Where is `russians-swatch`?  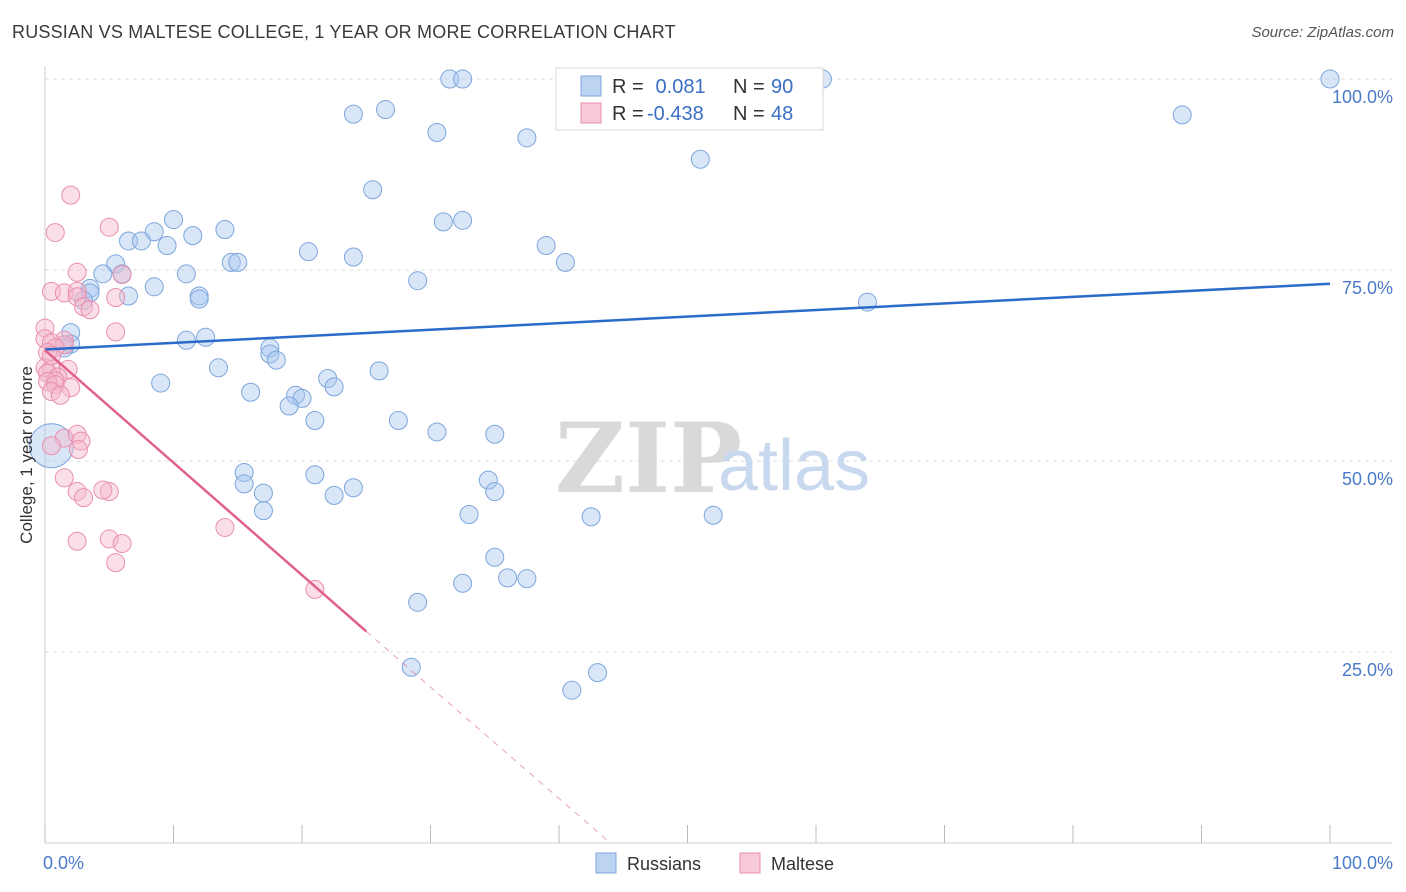 russians-swatch is located at coordinates (606, 863).